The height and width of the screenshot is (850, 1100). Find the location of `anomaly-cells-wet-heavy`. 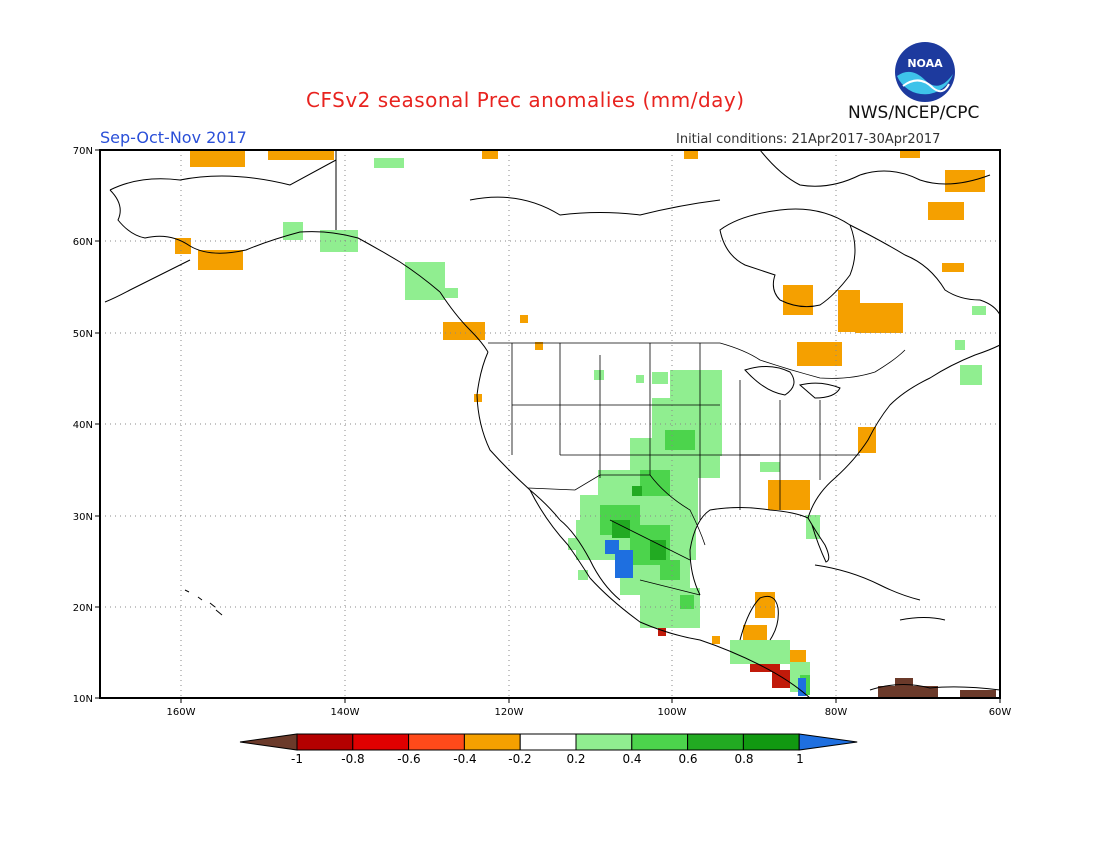

anomaly-cells-wet-heavy is located at coordinates (639, 523).